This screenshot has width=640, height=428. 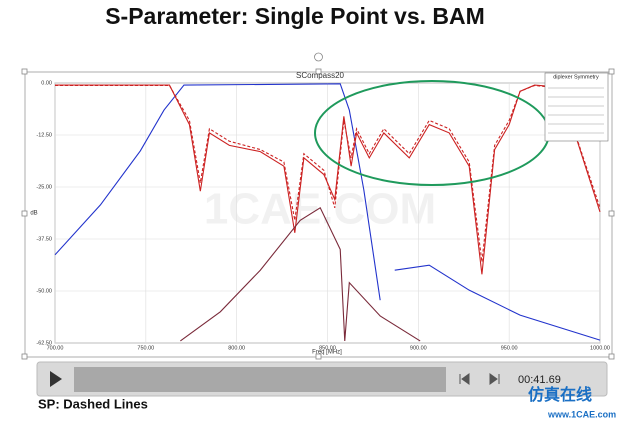 I want to click on y-tick-label: -50.00, so click(x=44, y=291).